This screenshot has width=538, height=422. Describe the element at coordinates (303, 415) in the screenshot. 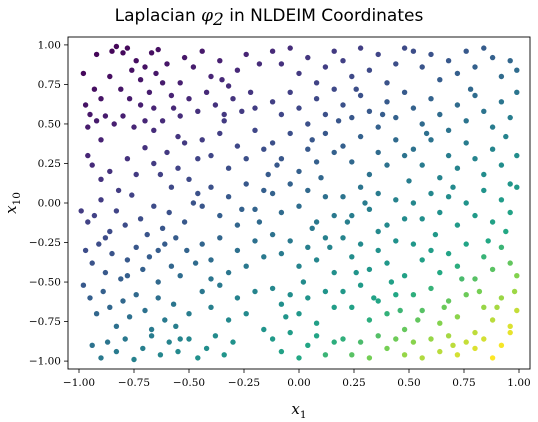

I see `x-axis-label-sub: 1` at that location.